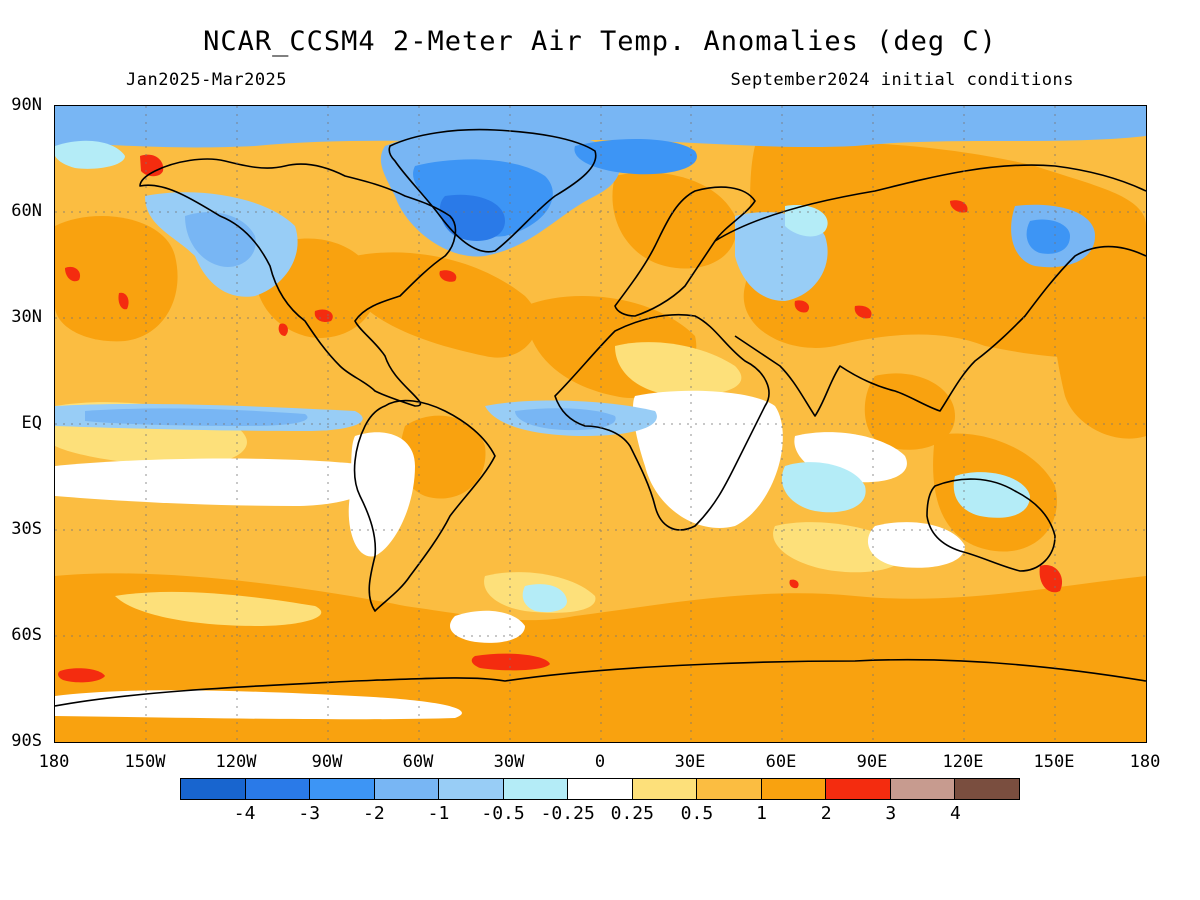 This screenshot has width=1200, height=900. Describe the element at coordinates (145, 762) in the screenshot. I see `lon-label-150w: 150W` at that location.